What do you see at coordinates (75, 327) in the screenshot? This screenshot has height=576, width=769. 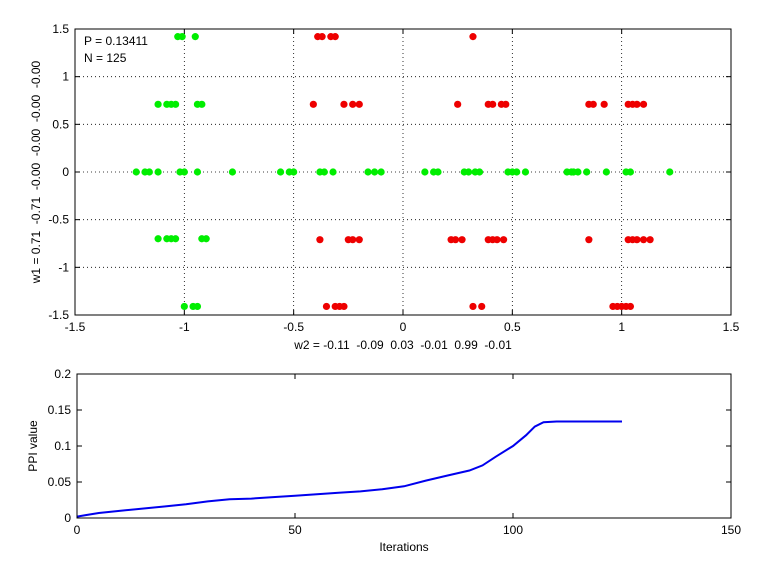 I see `scatter-x-tick-label: -1.5` at bounding box center [75, 327].